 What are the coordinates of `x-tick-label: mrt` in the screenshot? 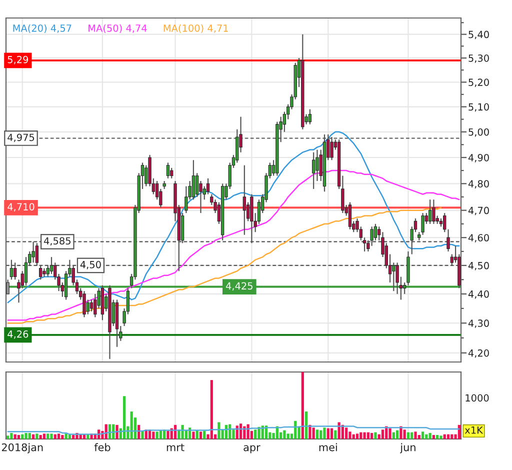 It's located at (175, 448).